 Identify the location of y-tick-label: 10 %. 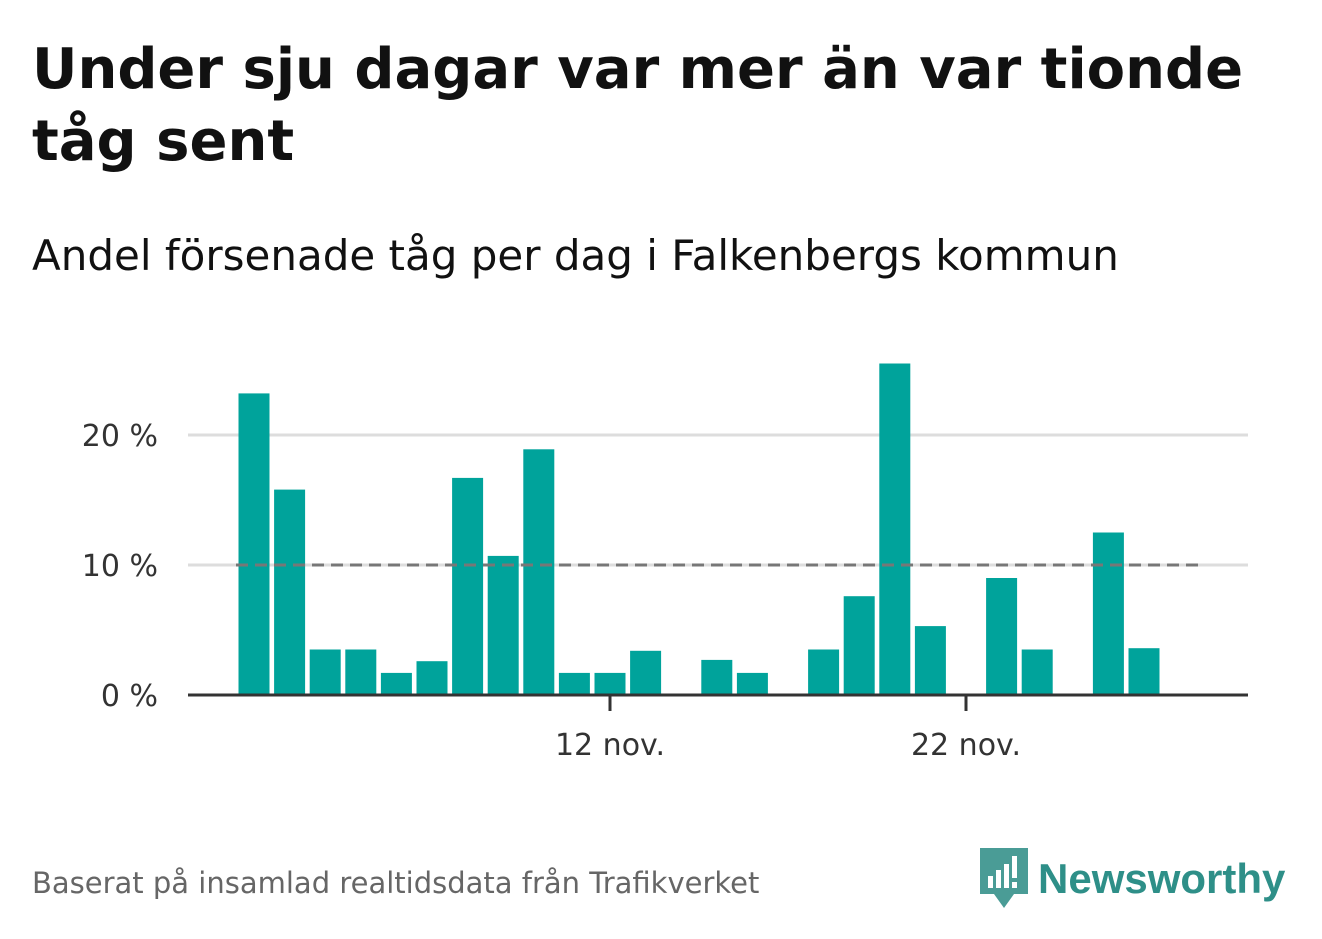
(120, 566).